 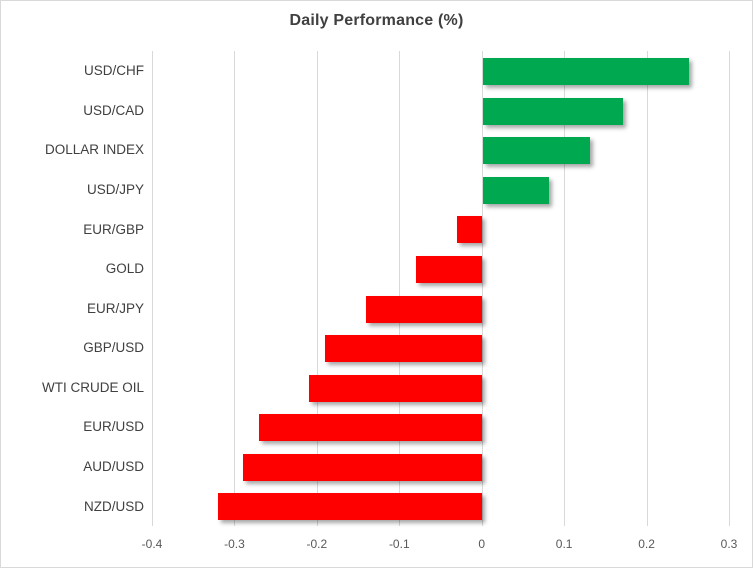 What do you see at coordinates (115, 308) in the screenshot?
I see `category-label-eur-jpy: EUR/JPY` at bounding box center [115, 308].